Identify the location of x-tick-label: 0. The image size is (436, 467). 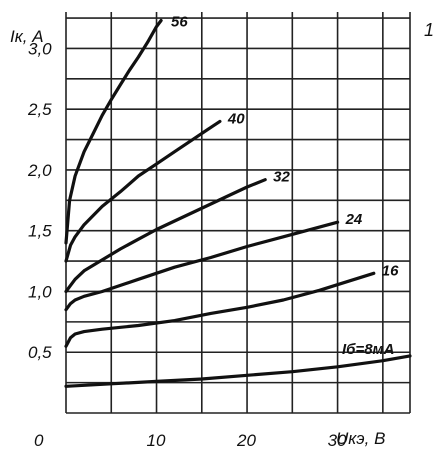
(39, 440).